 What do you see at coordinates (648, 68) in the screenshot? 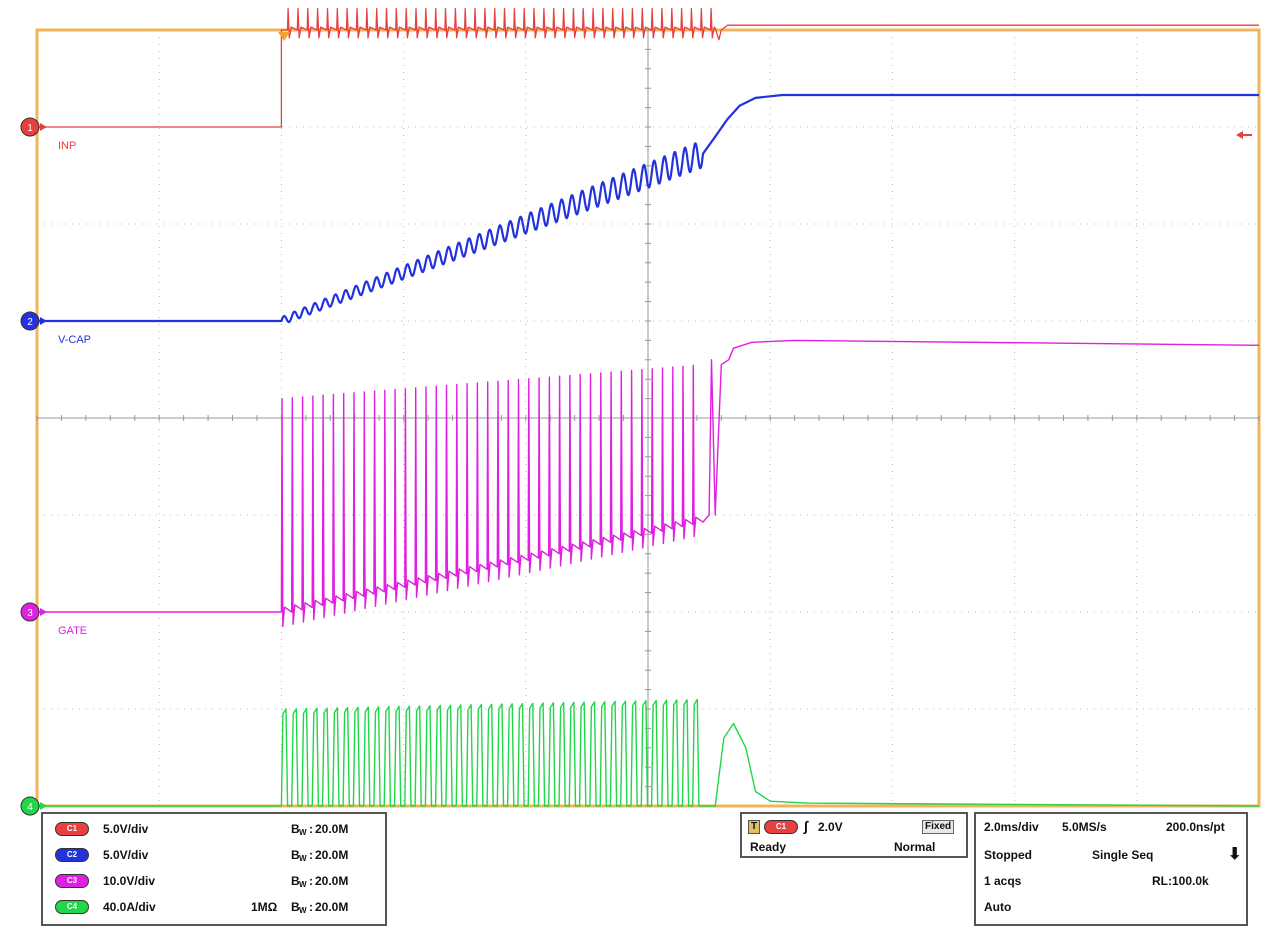
I see `waveform-ch1-inp` at bounding box center [648, 68].